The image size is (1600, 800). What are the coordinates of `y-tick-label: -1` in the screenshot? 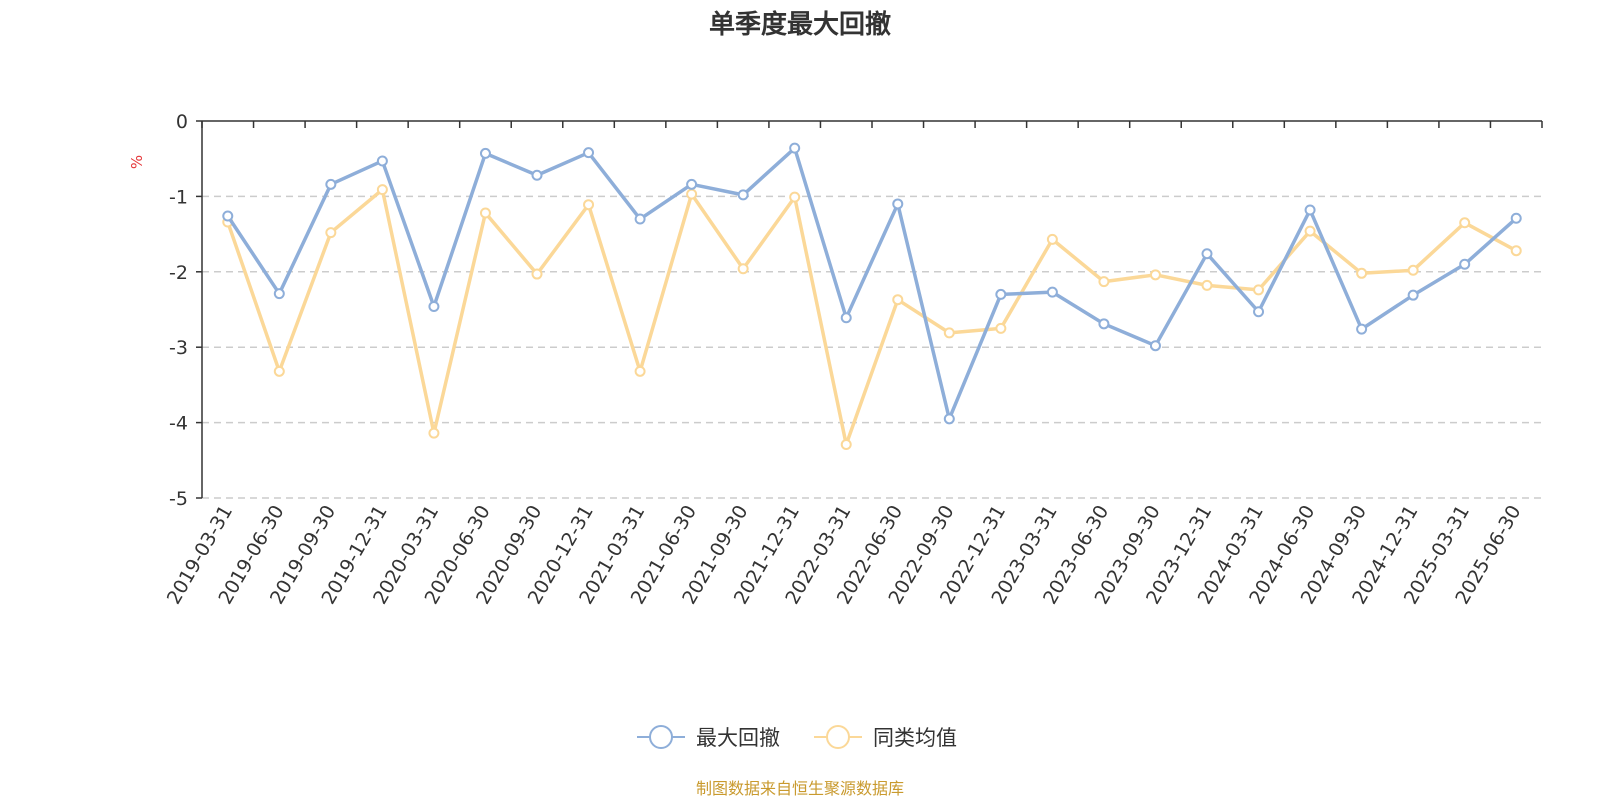 It's located at (178, 197).